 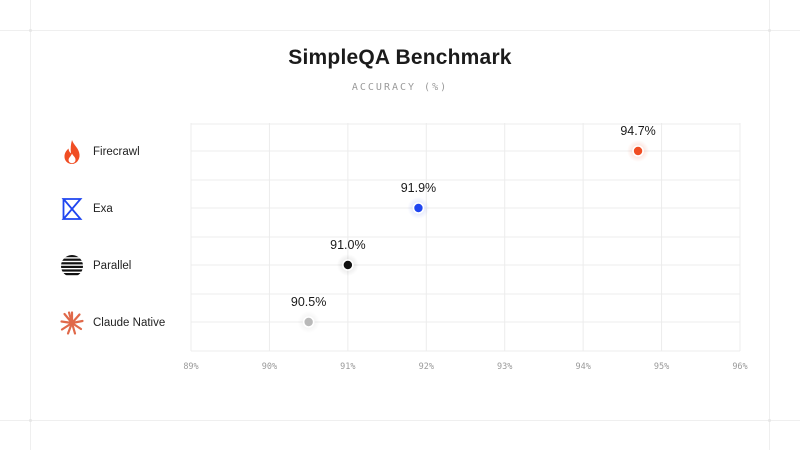 I want to click on chart-title: SimpleQA Benchmark, so click(x=400, y=57).